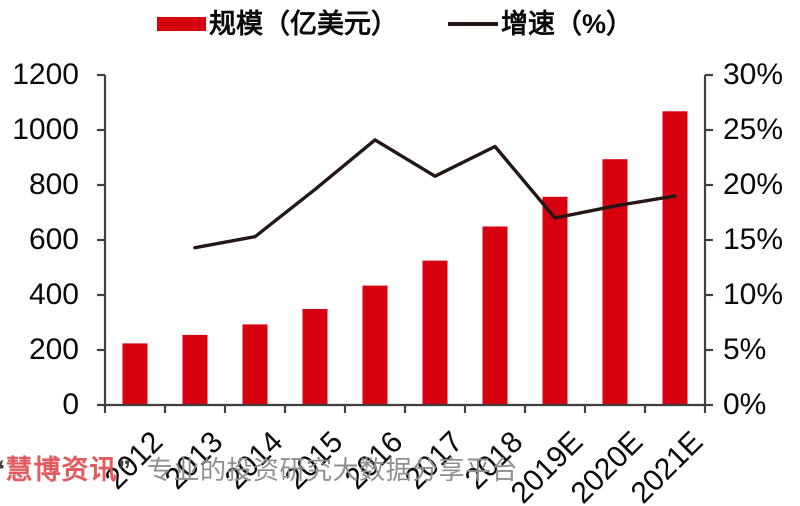 The image size is (800, 506). What do you see at coordinates (753, 74) in the screenshot?
I see `y-axis-right-label: 30%` at bounding box center [753, 74].